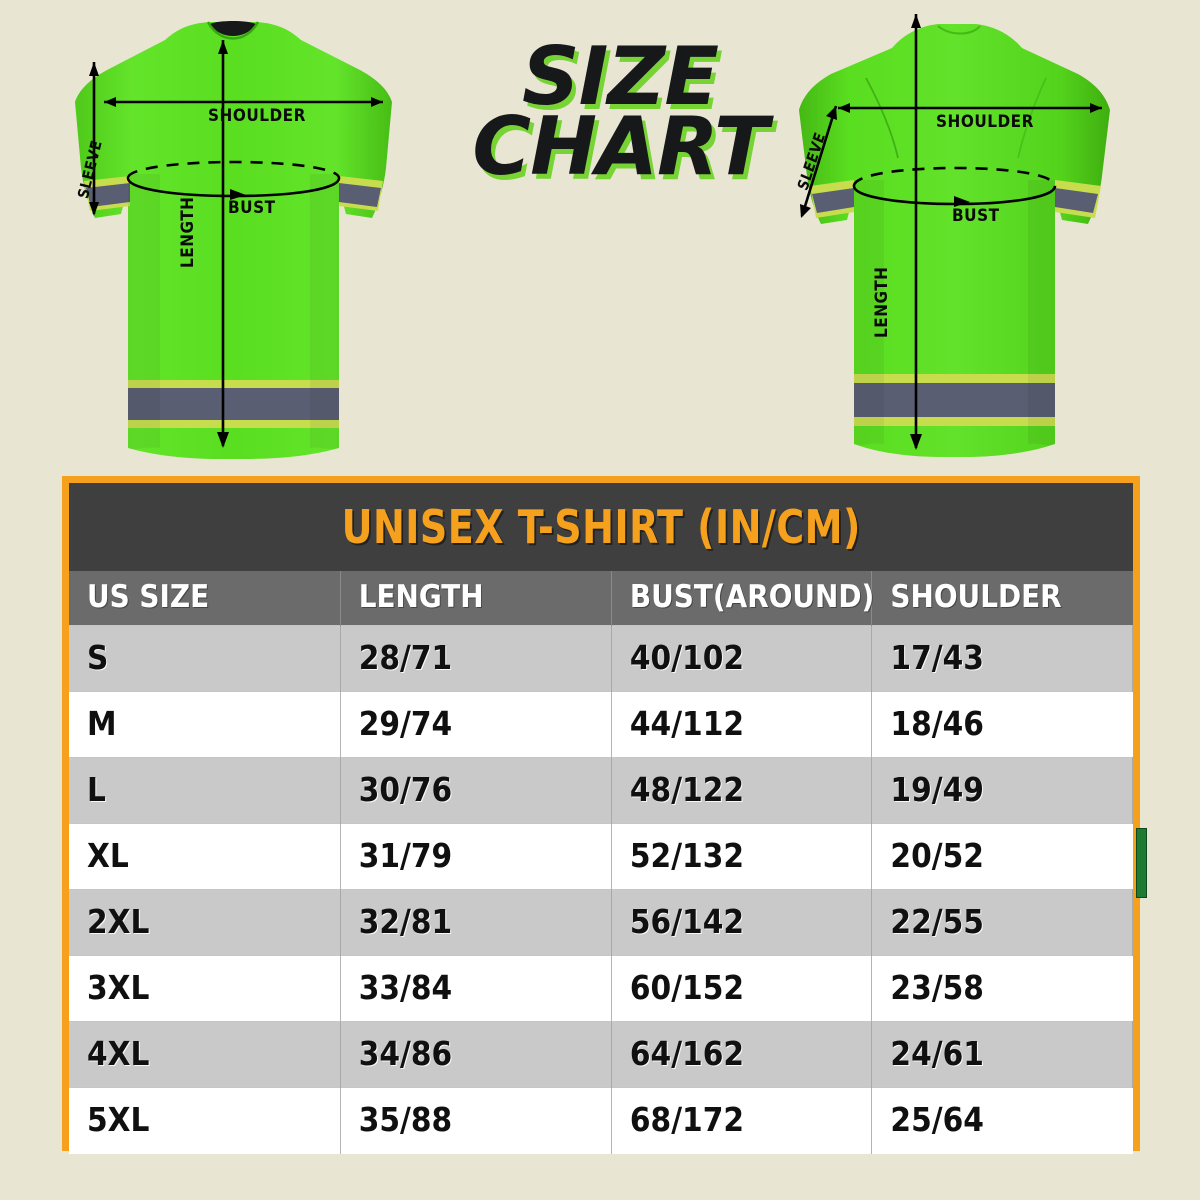 The width and height of the screenshot is (1200, 1200). What do you see at coordinates (742, 790) in the screenshot?
I see `cell-bust: 48/122` at bounding box center [742, 790].